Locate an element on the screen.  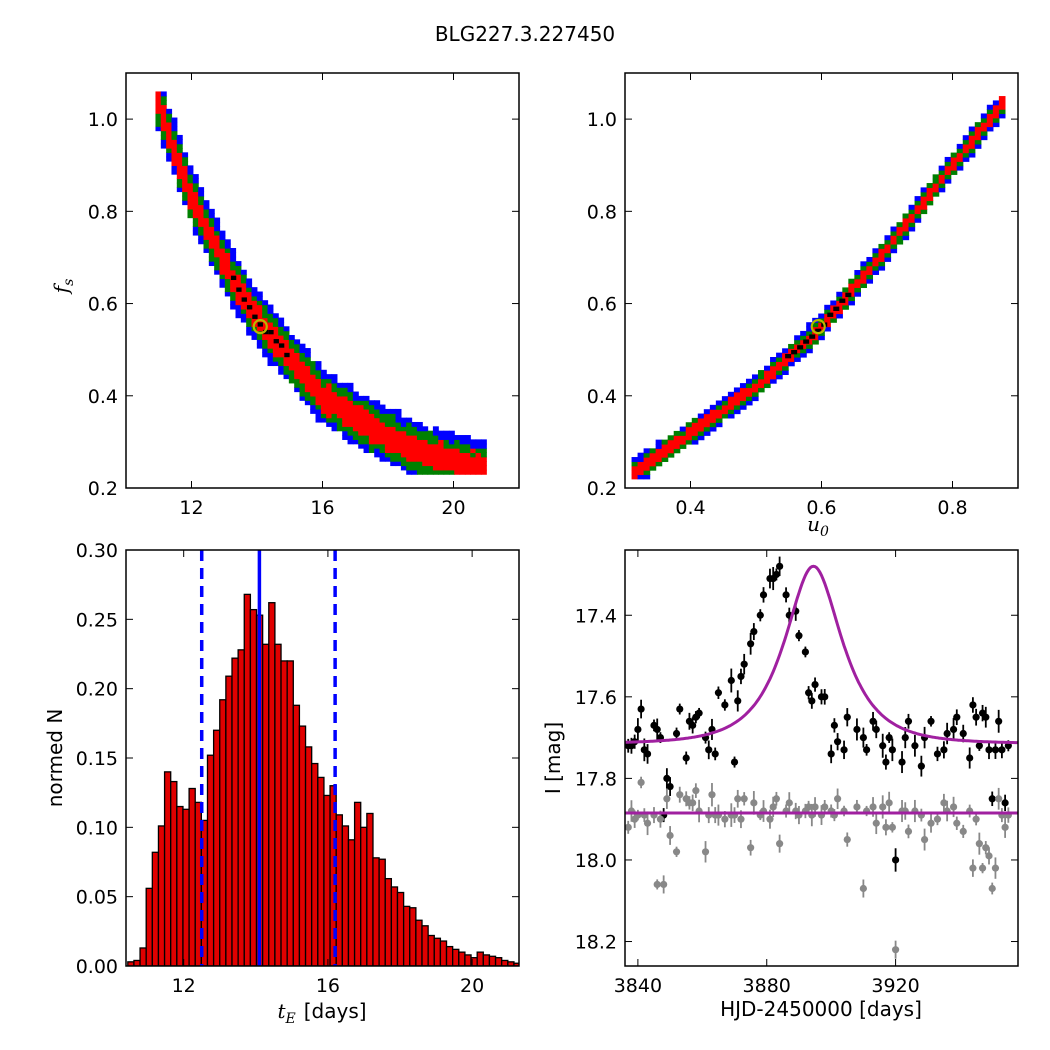
x-axis-label-sub: E is located at coordinates (290, 1019).